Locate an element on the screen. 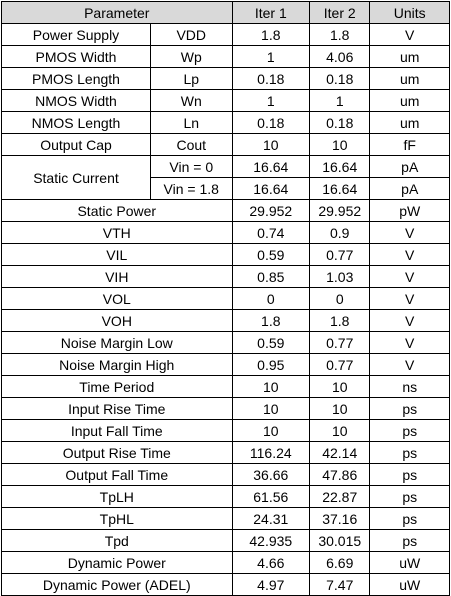 This screenshot has height=596, width=451. param-name: VIH is located at coordinates (117, 276).